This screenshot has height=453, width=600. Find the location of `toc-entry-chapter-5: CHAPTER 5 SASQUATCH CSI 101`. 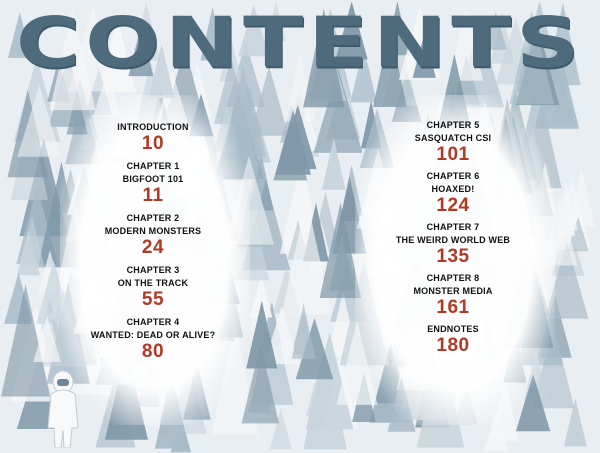

toc-entry-chapter-5: CHAPTER 5 SASQUATCH CSI 101 is located at coordinates (453, 142).